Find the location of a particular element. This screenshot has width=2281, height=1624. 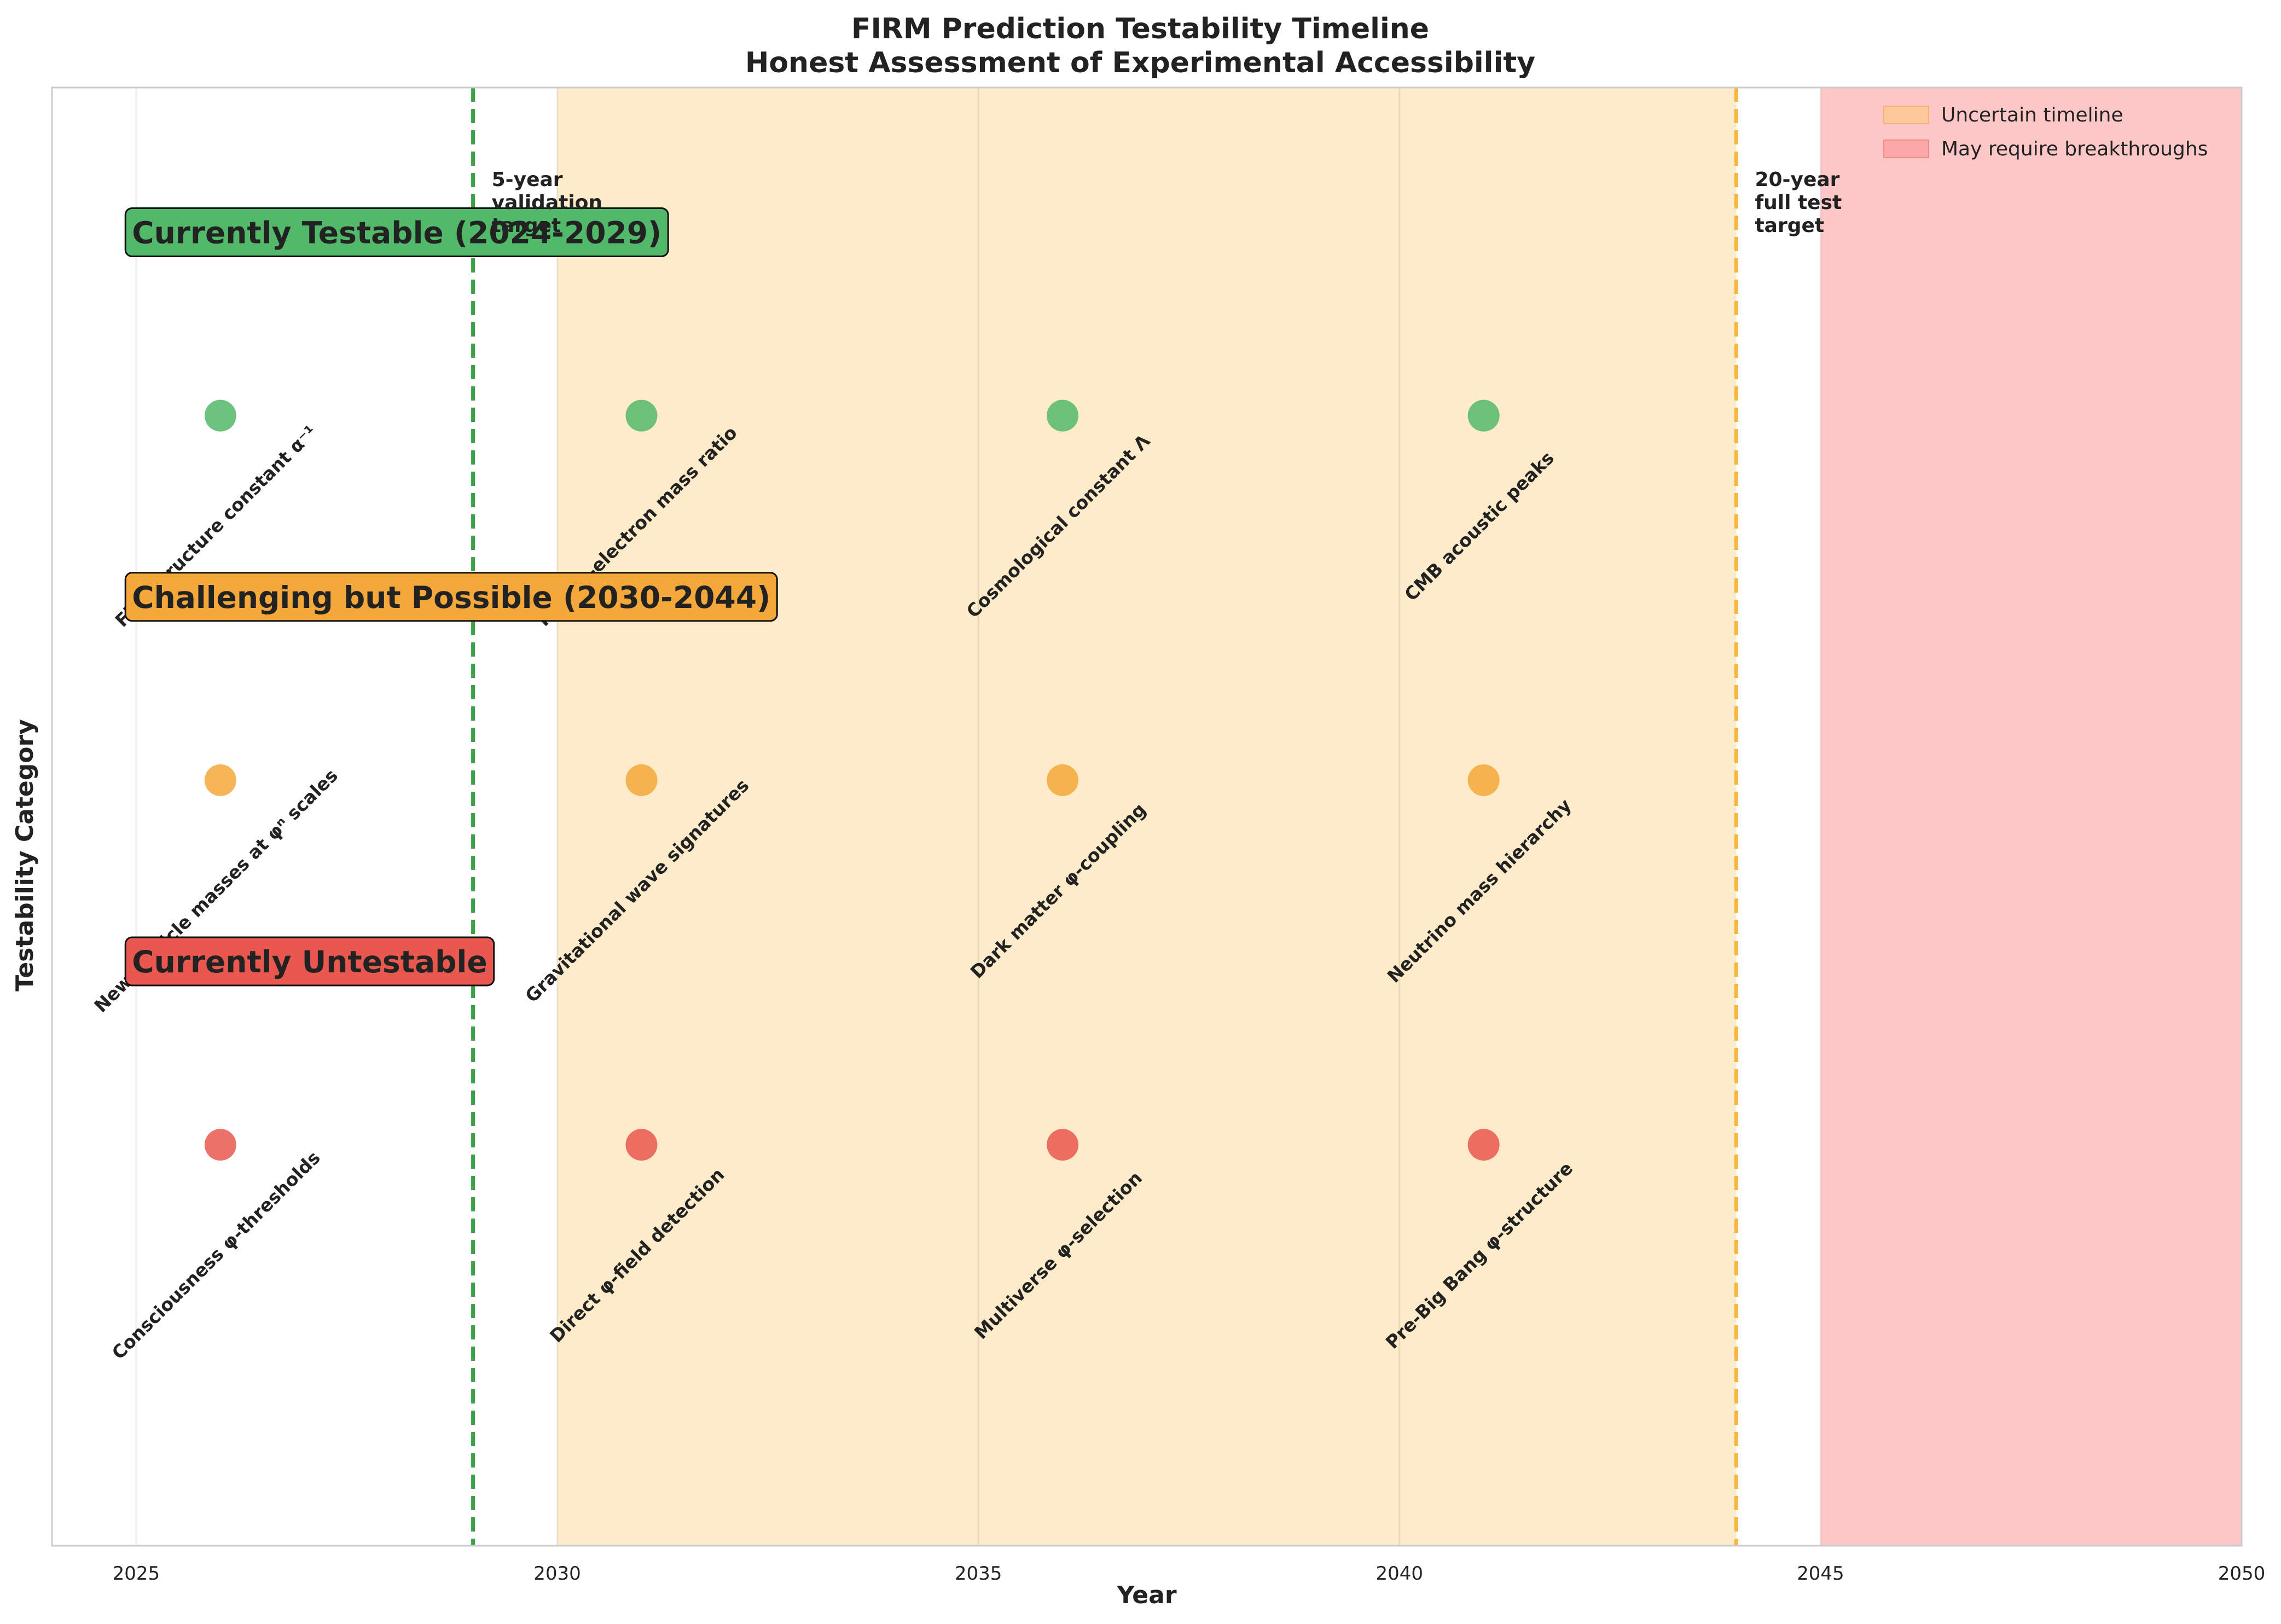

x-tick-label: 2025 is located at coordinates (136, 1574).